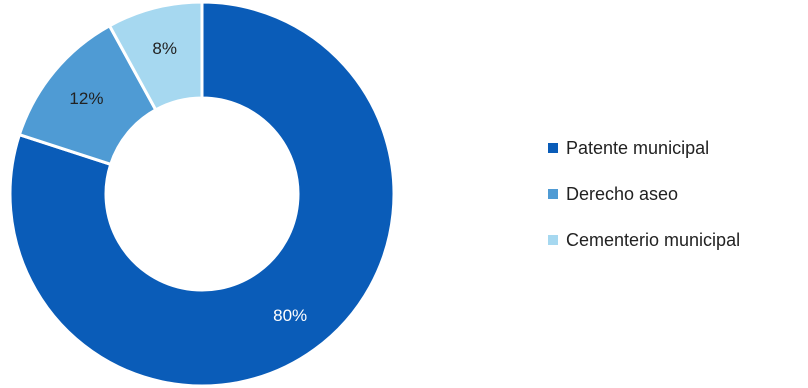  What do you see at coordinates (290, 315) in the screenshot?
I see `slice-label: 80%` at bounding box center [290, 315].